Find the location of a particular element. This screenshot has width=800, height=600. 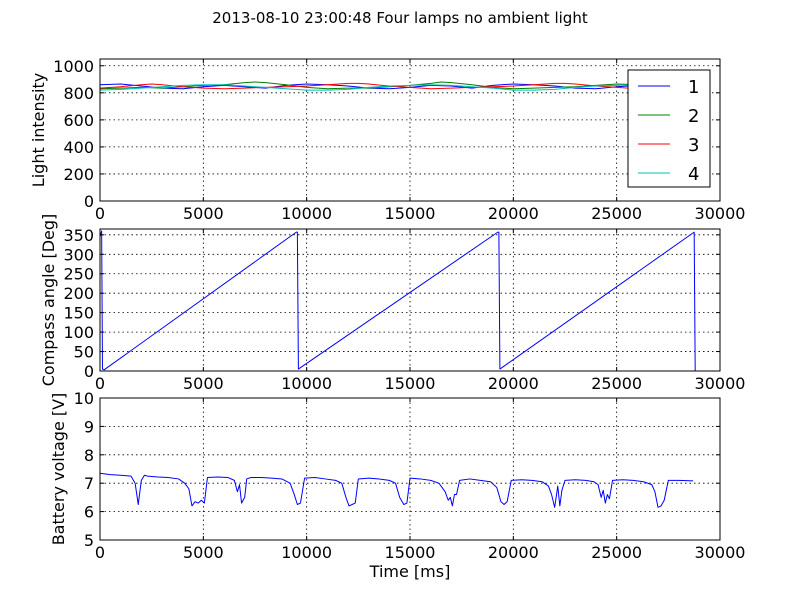

y-tick-label: 50 is located at coordinates (84, 352).